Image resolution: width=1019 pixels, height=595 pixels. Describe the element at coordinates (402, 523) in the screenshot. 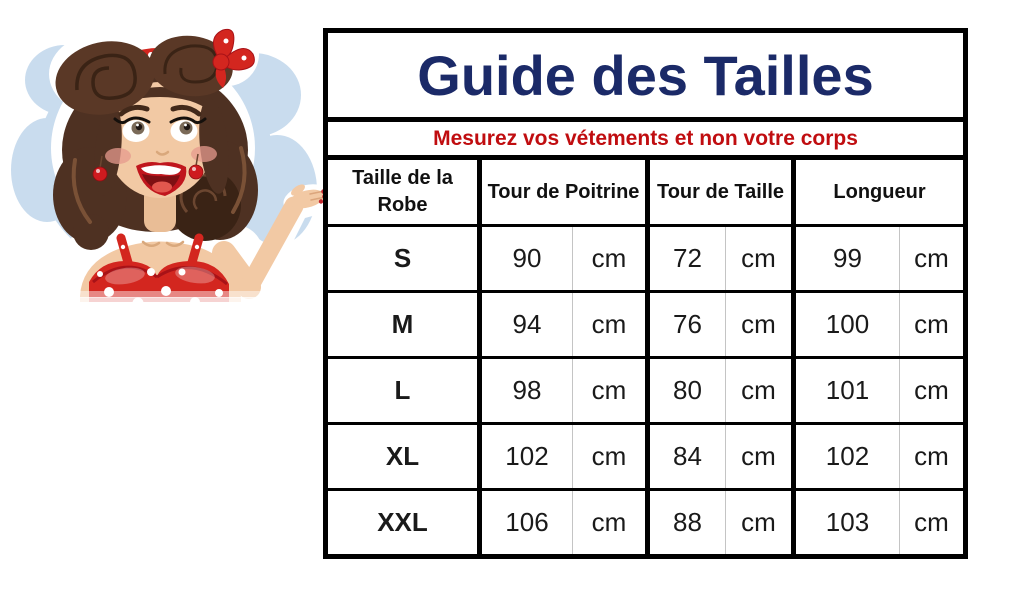

I see `size-cell: XXL` at that location.